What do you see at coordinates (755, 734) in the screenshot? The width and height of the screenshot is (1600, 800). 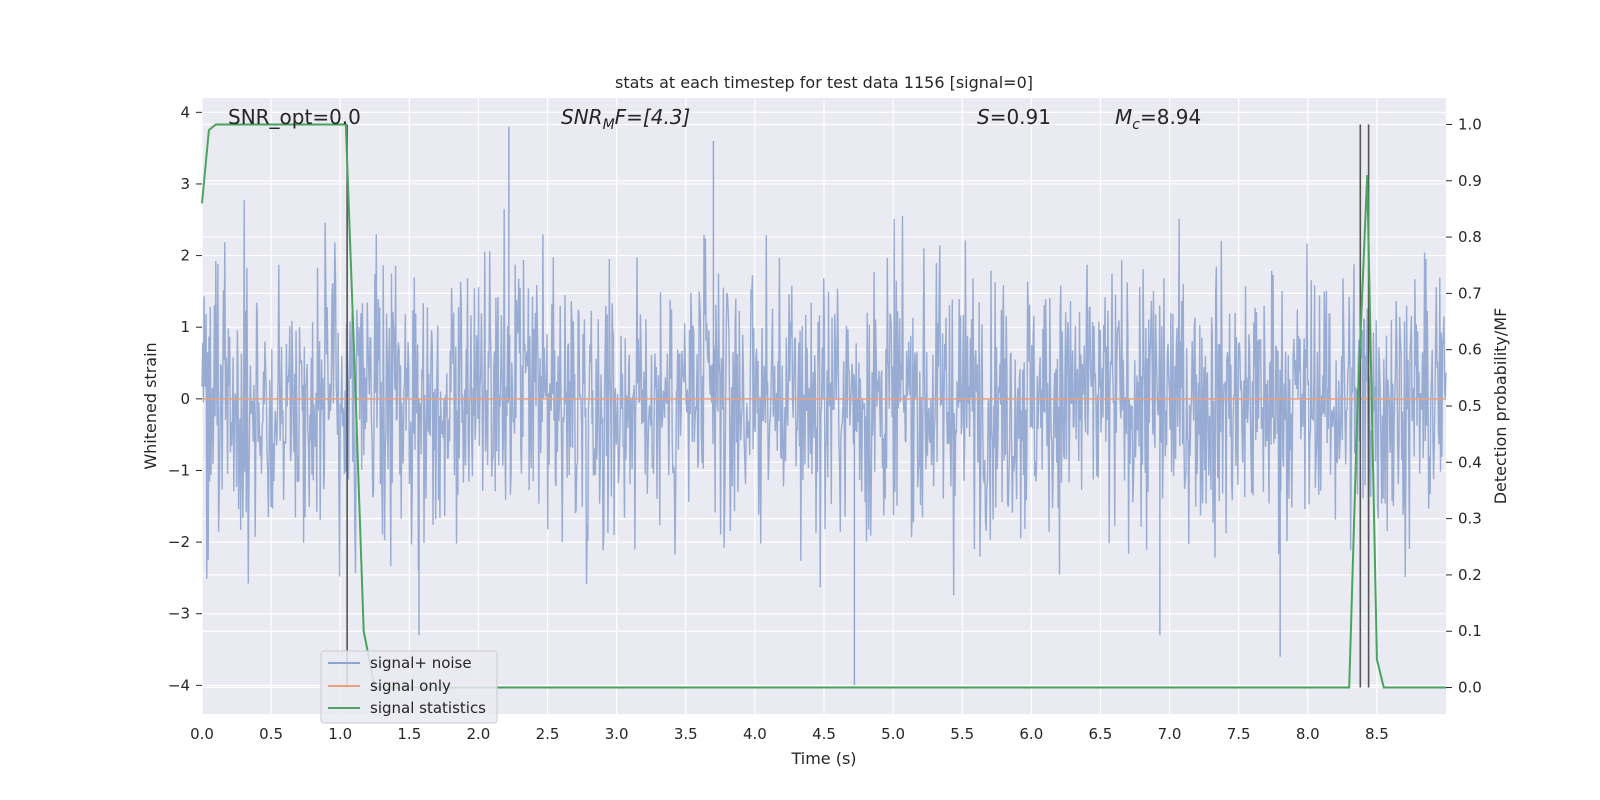 I see `x-tick-label: 4.0` at bounding box center [755, 734].